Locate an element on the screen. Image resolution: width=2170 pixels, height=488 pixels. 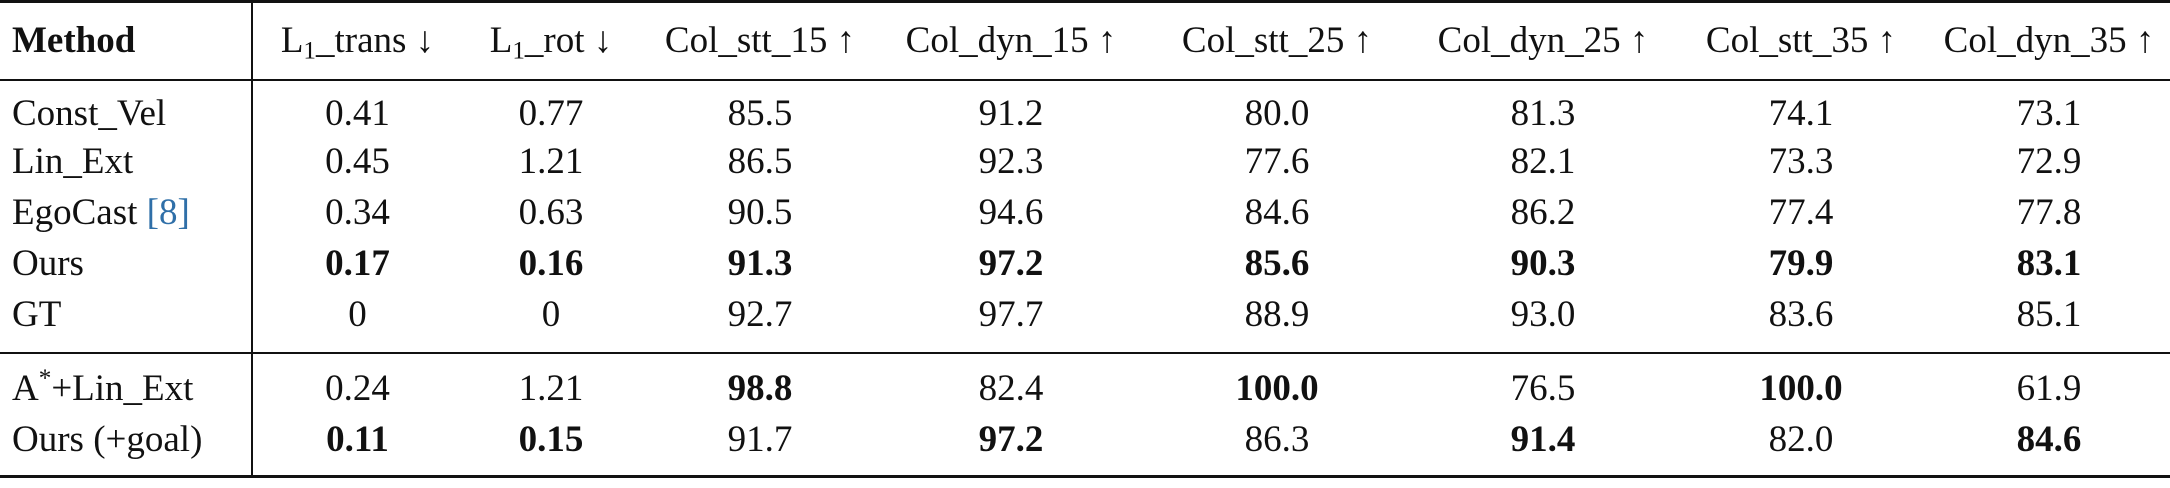
cell-col-dyn-15: 94.6 is located at coordinates (1011, 212).